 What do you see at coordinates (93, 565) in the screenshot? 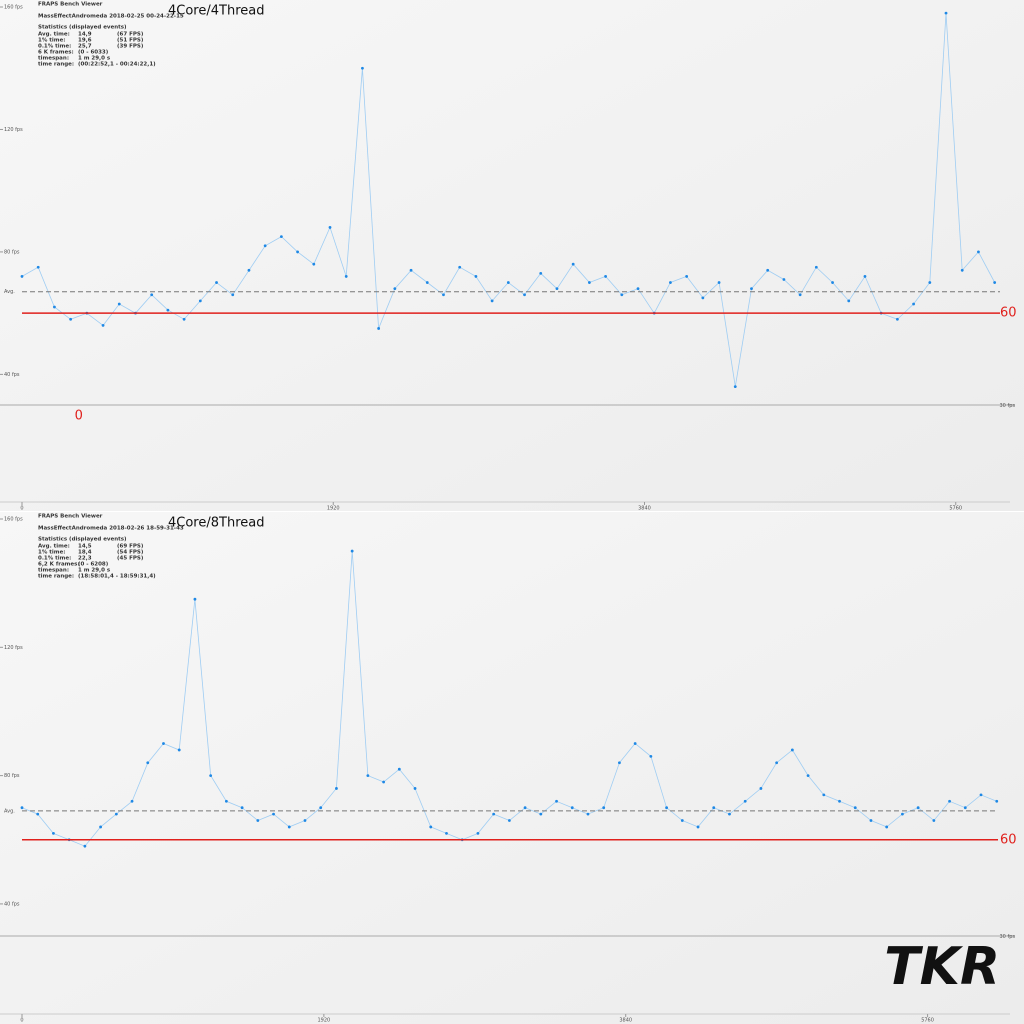
I see `stats-cell: (0 - 6208)` at bounding box center [93, 565].